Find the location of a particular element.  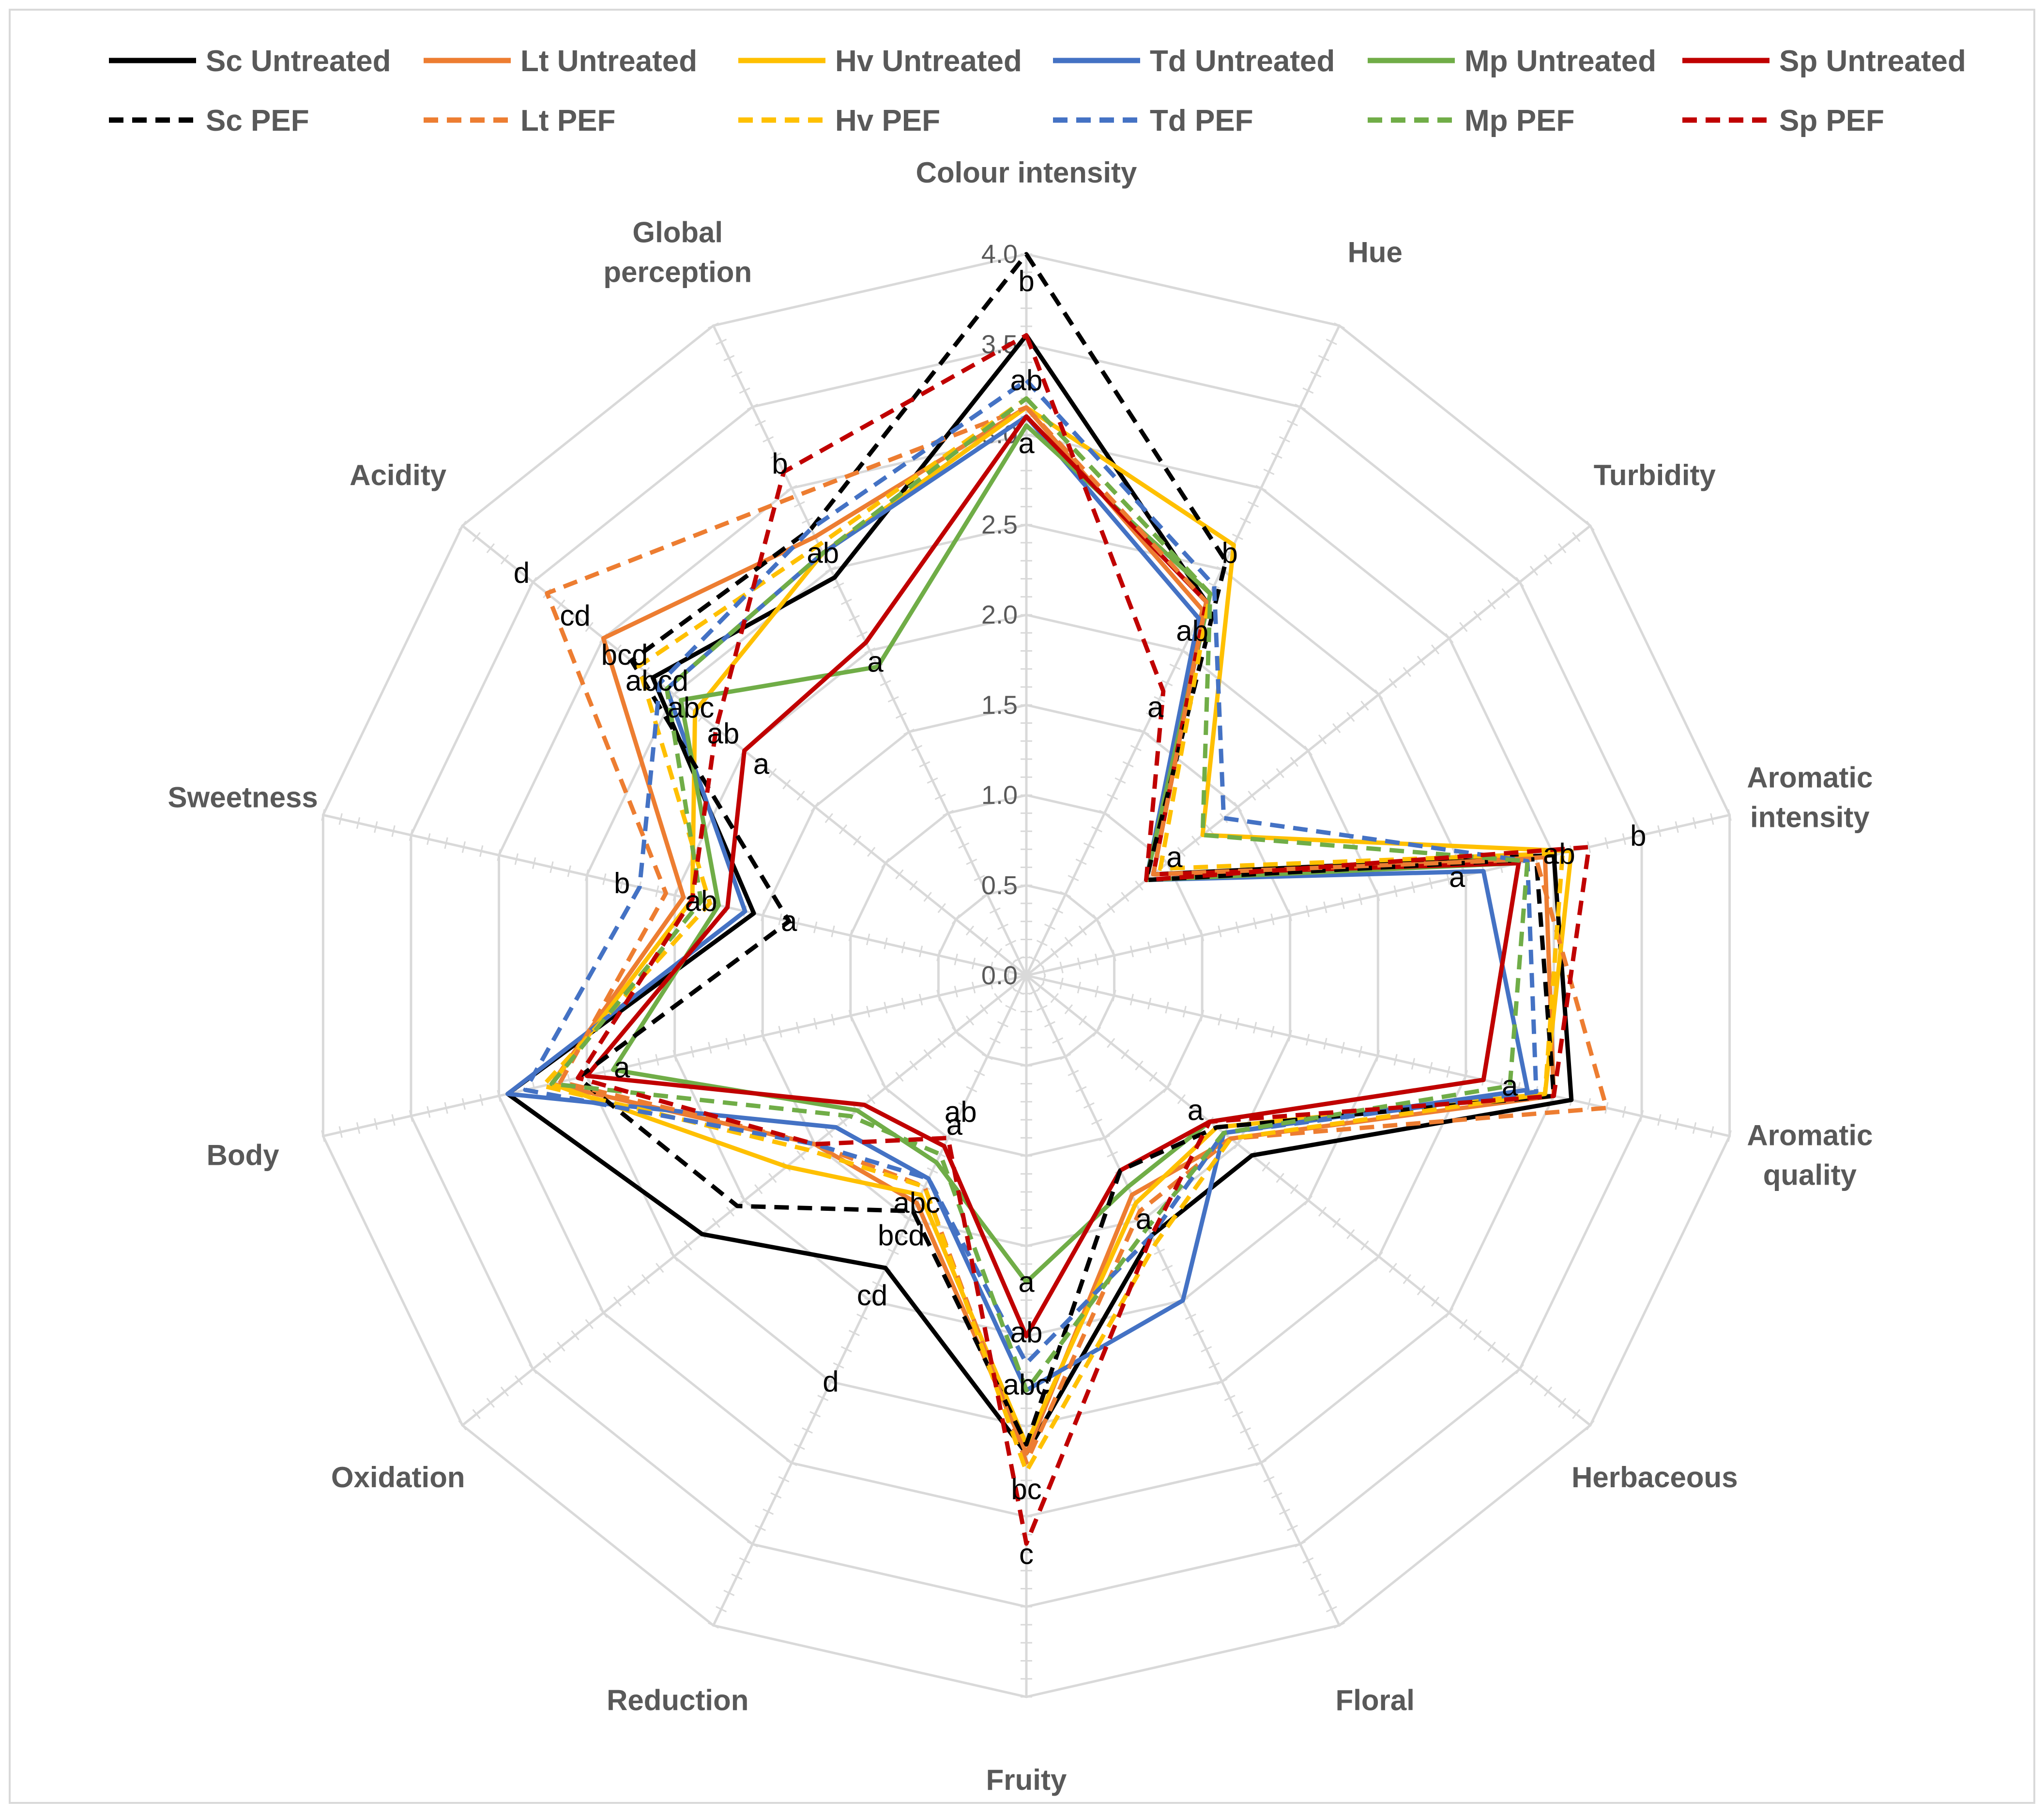

axis-label-colour-intensity: Colour intensity is located at coordinates (1026, 172).